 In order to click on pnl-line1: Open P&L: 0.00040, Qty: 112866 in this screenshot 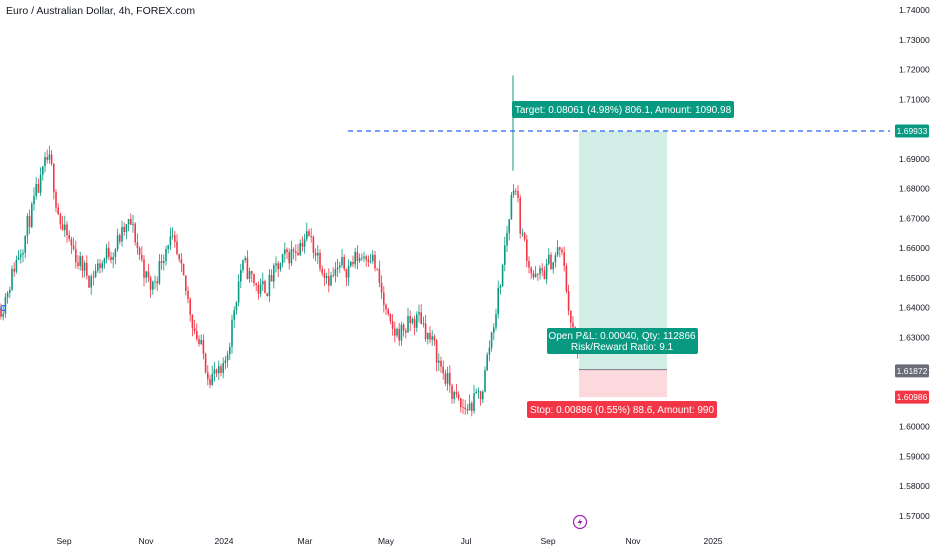, I will do `click(622, 336)`.